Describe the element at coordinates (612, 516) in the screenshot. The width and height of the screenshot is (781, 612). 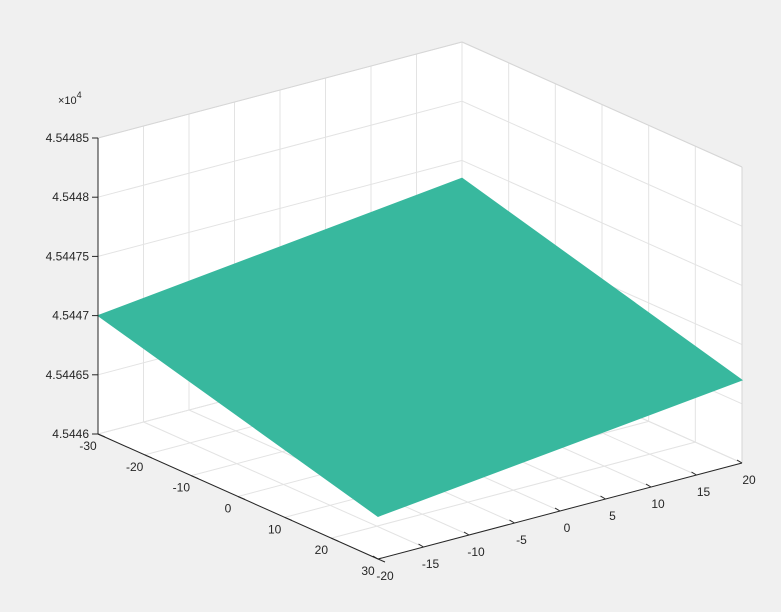
I see `x-tick-label: 5` at that location.